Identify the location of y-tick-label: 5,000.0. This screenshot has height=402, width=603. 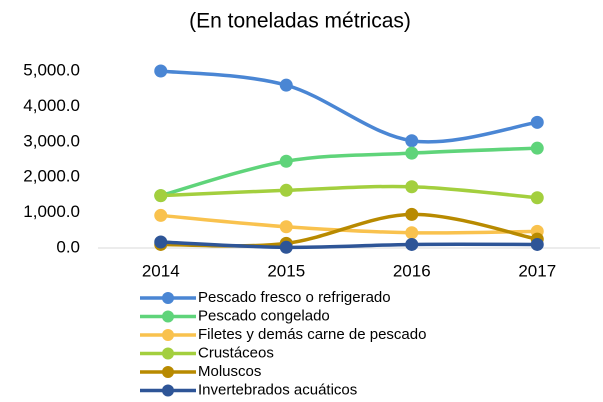
(51, 69).